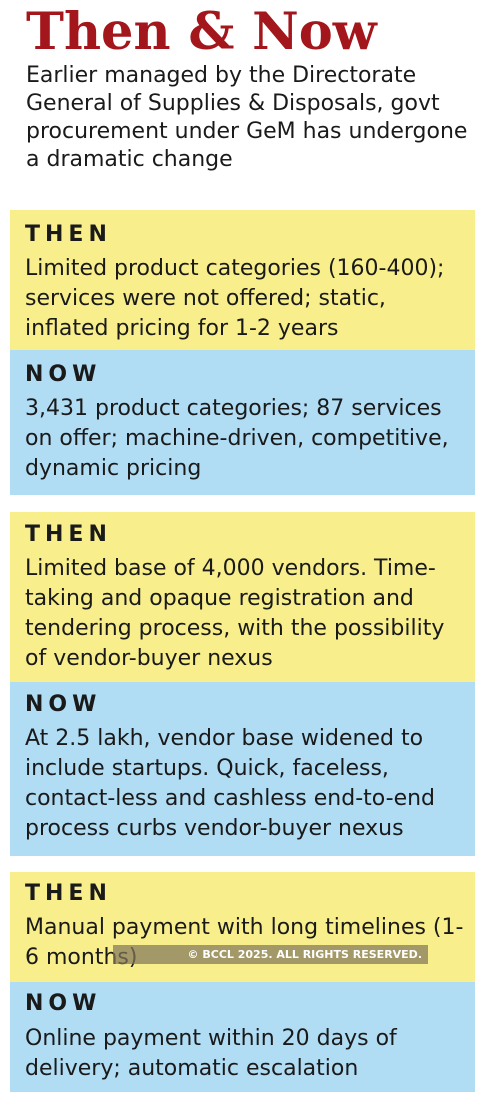 The image size is (478, 1096). Describe the element at coordinates (201, 32) in the screenshot. I see `page-title: Then & Now` at that location.